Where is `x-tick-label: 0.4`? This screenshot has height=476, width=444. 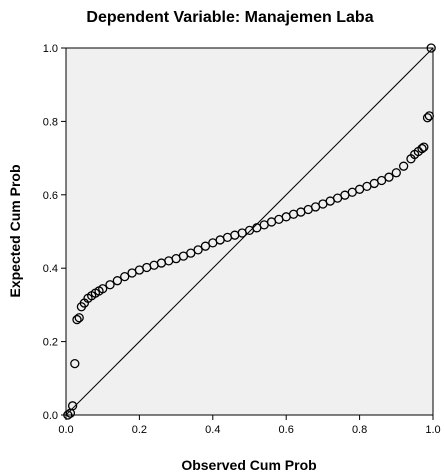
x-tick-label: 0.4 is located at coordinates (212, 430).